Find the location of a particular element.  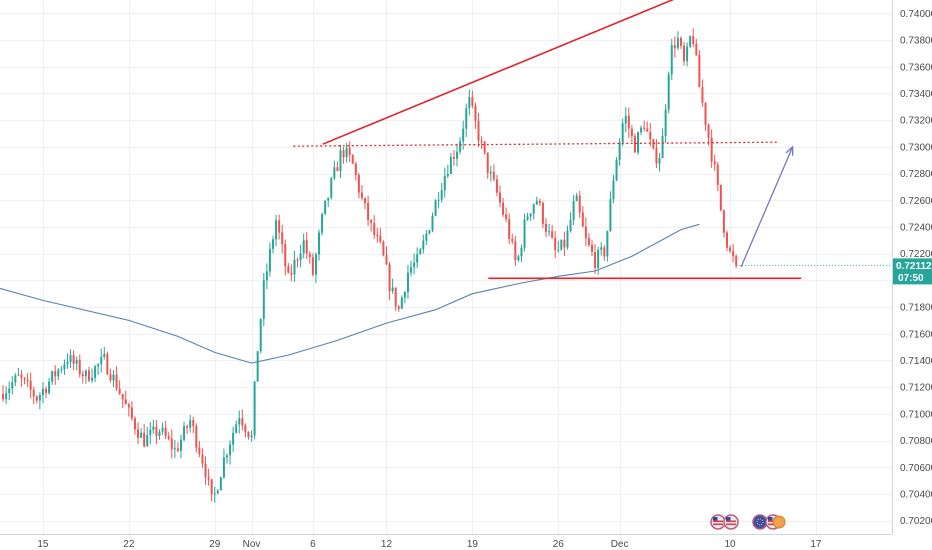

time-tick-label: 19 is located at coordinates (473, 544).